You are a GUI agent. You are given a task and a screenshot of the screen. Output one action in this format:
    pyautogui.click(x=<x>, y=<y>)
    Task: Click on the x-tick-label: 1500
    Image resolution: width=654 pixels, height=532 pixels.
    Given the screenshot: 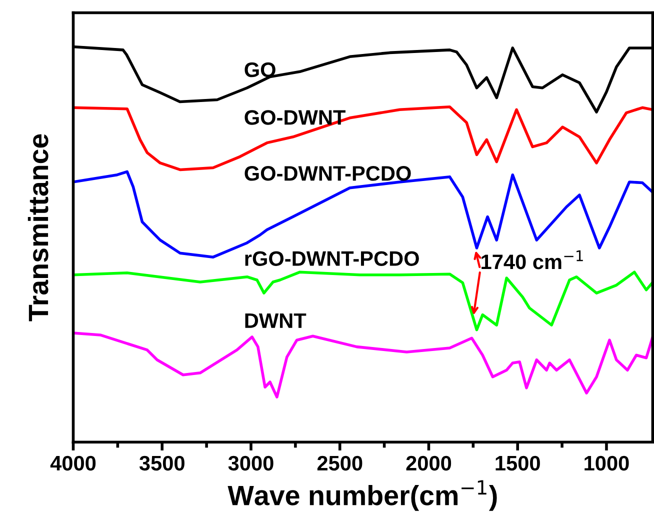 What is the action you would take?
    pyautogui.click(x=518, y=463)
    